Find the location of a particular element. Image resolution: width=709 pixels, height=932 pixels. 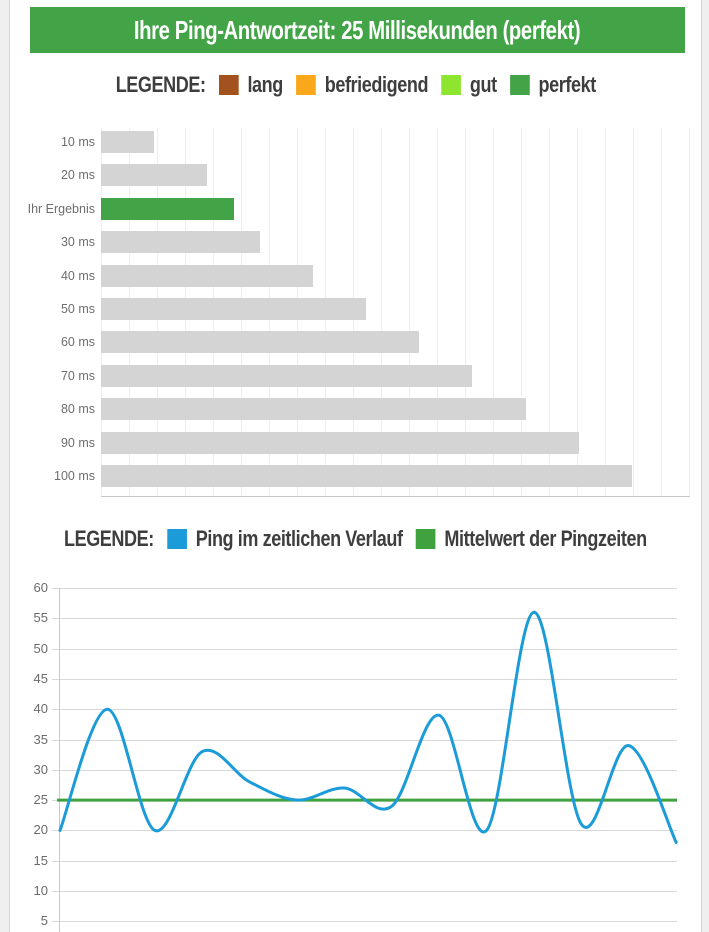

ping-line-color-swatch is located at coordinates (177, 539).